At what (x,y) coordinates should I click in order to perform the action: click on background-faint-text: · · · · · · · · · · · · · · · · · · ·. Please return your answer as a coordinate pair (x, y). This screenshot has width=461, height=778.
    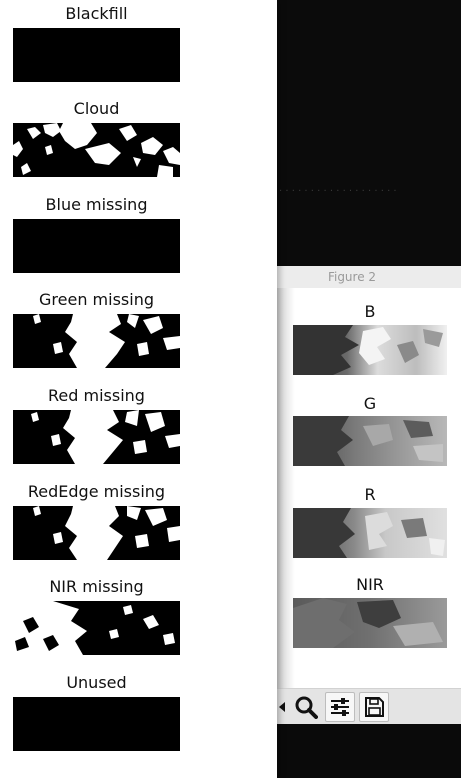
    Looking at the image, I should click on (338, 191).